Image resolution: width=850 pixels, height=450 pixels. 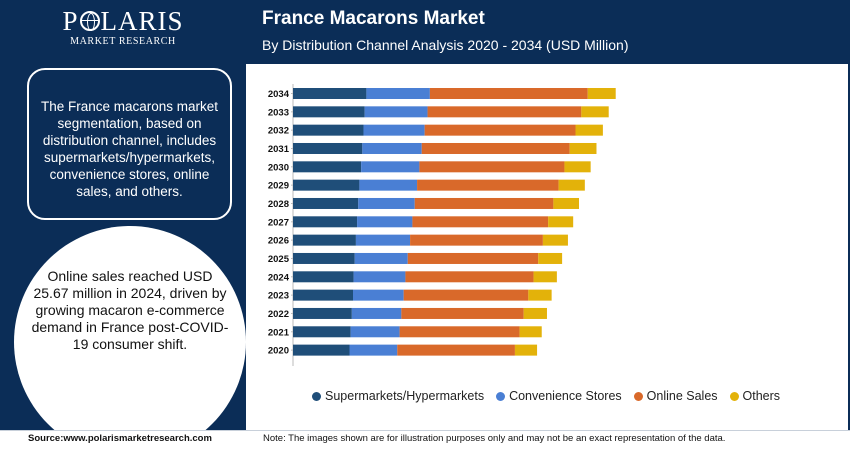 I want to click on y-tick-label: 2028, so click(x=278, y=204).